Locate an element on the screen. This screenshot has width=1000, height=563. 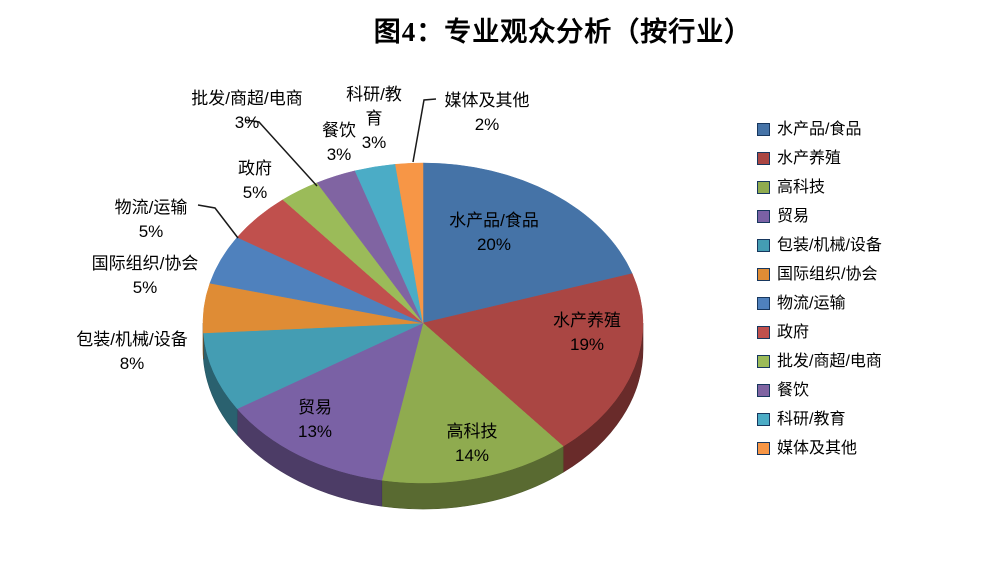
legend-item-5: 国际组织/协会 is located at coordinates (819, 274).